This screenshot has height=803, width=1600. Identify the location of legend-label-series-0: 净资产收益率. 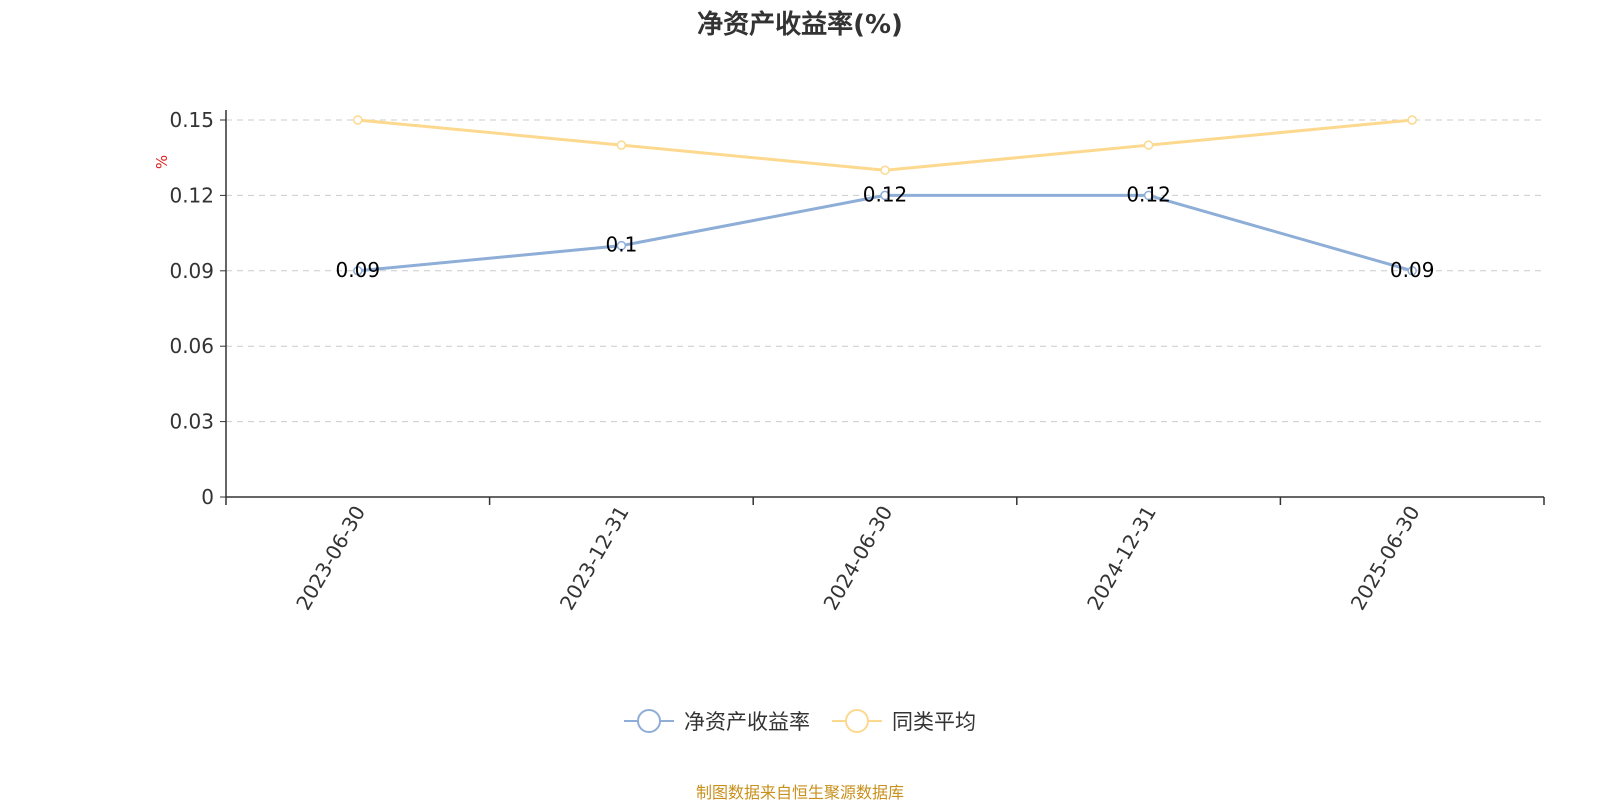
(747, 722).